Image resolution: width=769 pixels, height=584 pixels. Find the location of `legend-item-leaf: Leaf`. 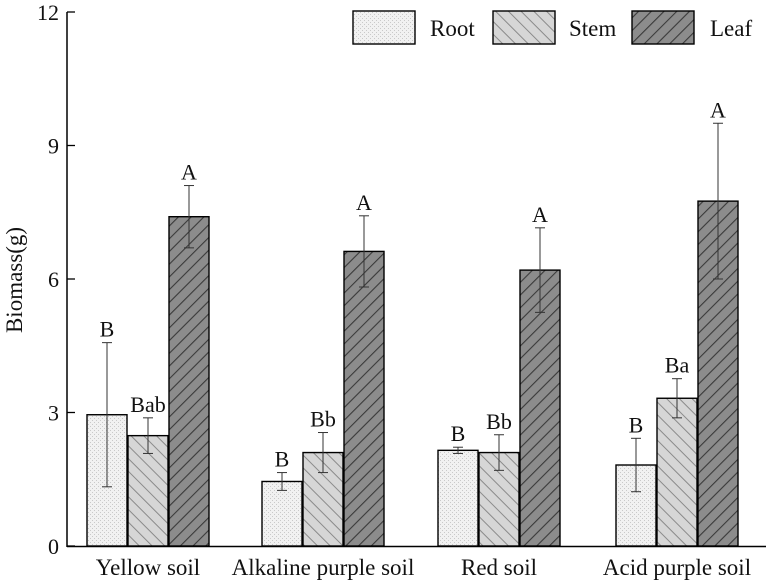

legend-item-leaf: Leaf is located at coordinates (691, 27).